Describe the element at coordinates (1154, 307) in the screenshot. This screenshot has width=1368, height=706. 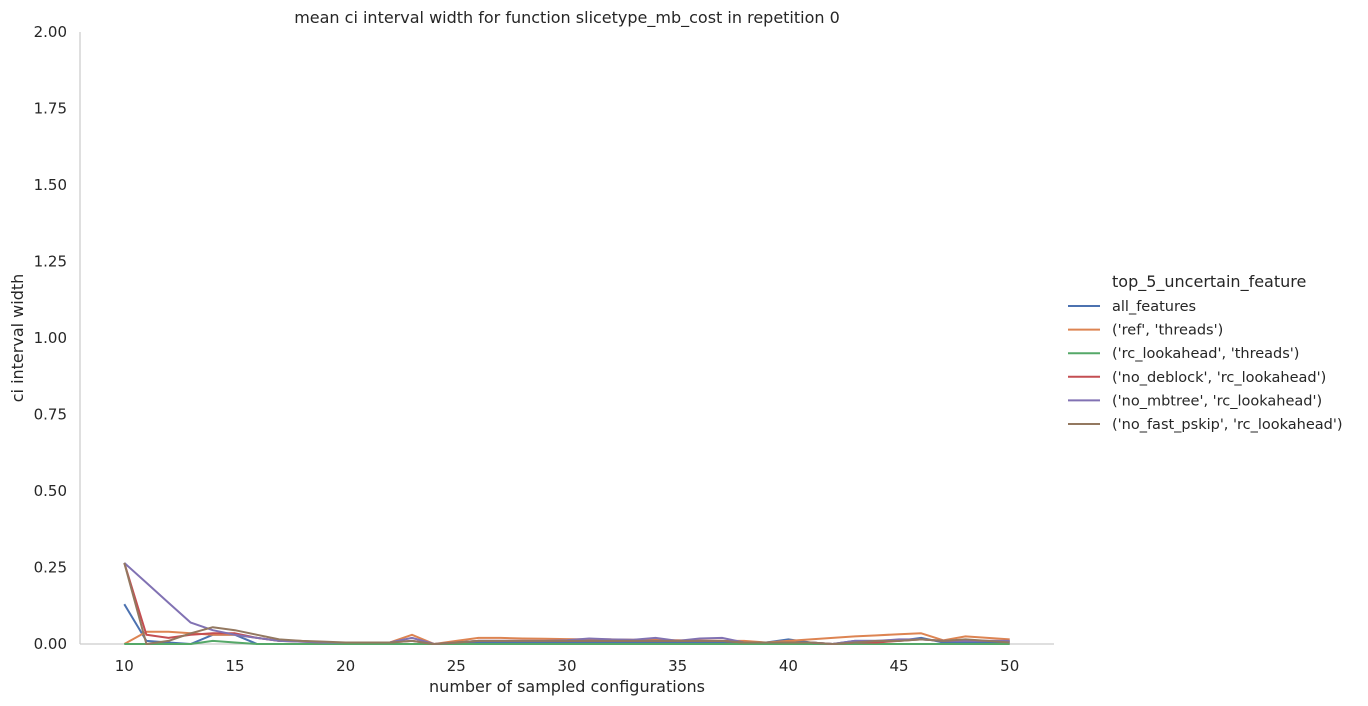
I see `legend-label: all_features` at that location.